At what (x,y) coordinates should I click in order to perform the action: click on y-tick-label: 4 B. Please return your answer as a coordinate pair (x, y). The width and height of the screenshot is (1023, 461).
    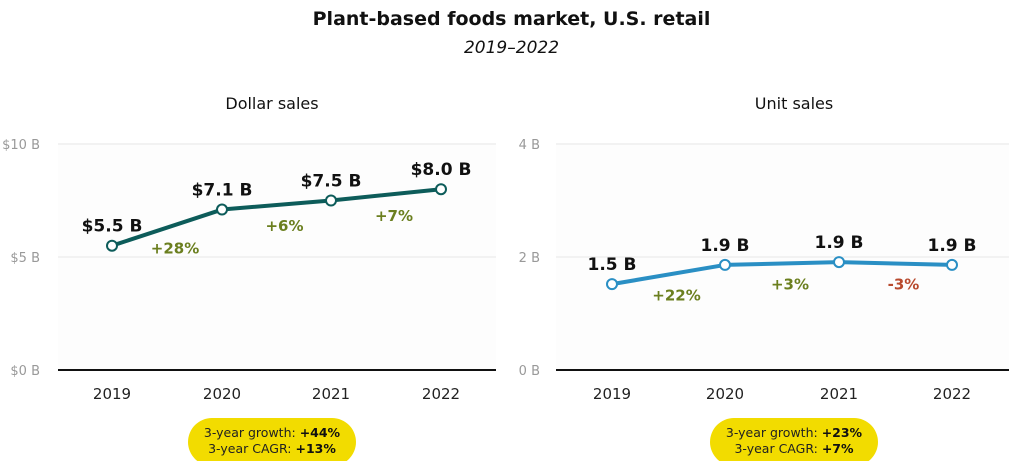
    Looking at the image, I should click on (529, 145).